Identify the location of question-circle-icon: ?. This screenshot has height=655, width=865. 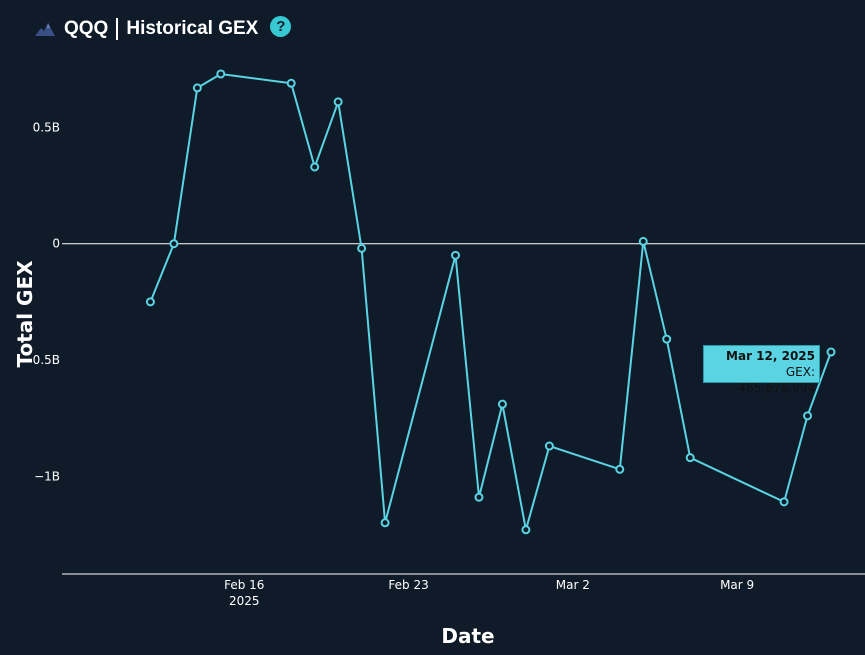
(281, 26).